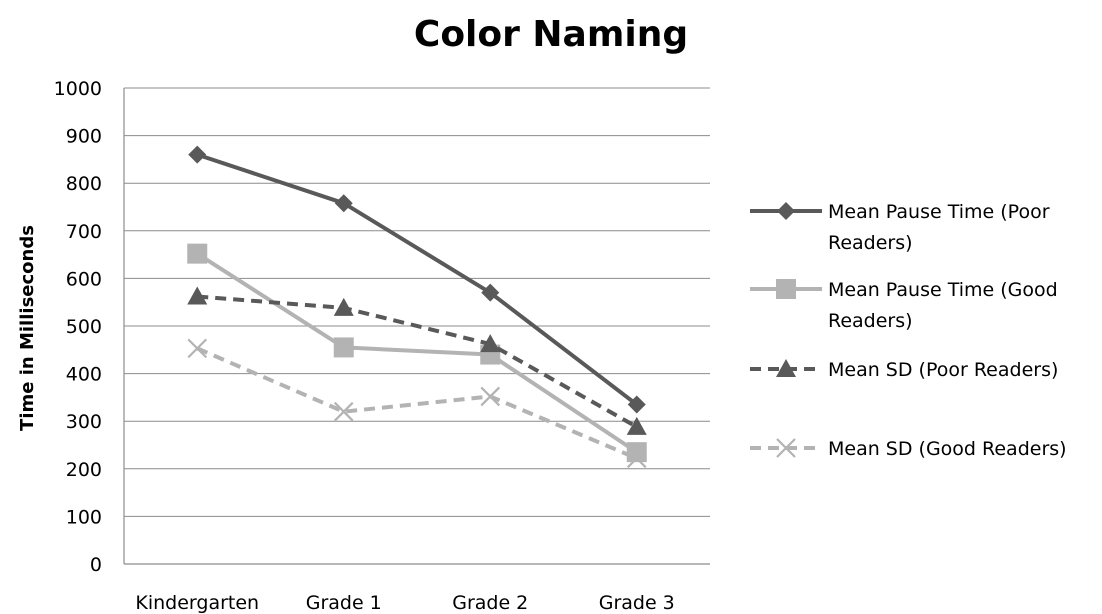 The image size is (1102, 614). What do you see at coordinates (344, 603) in the screenshot?
I see `x-tick-label: Grade 1` at bounding box center [344, 603].